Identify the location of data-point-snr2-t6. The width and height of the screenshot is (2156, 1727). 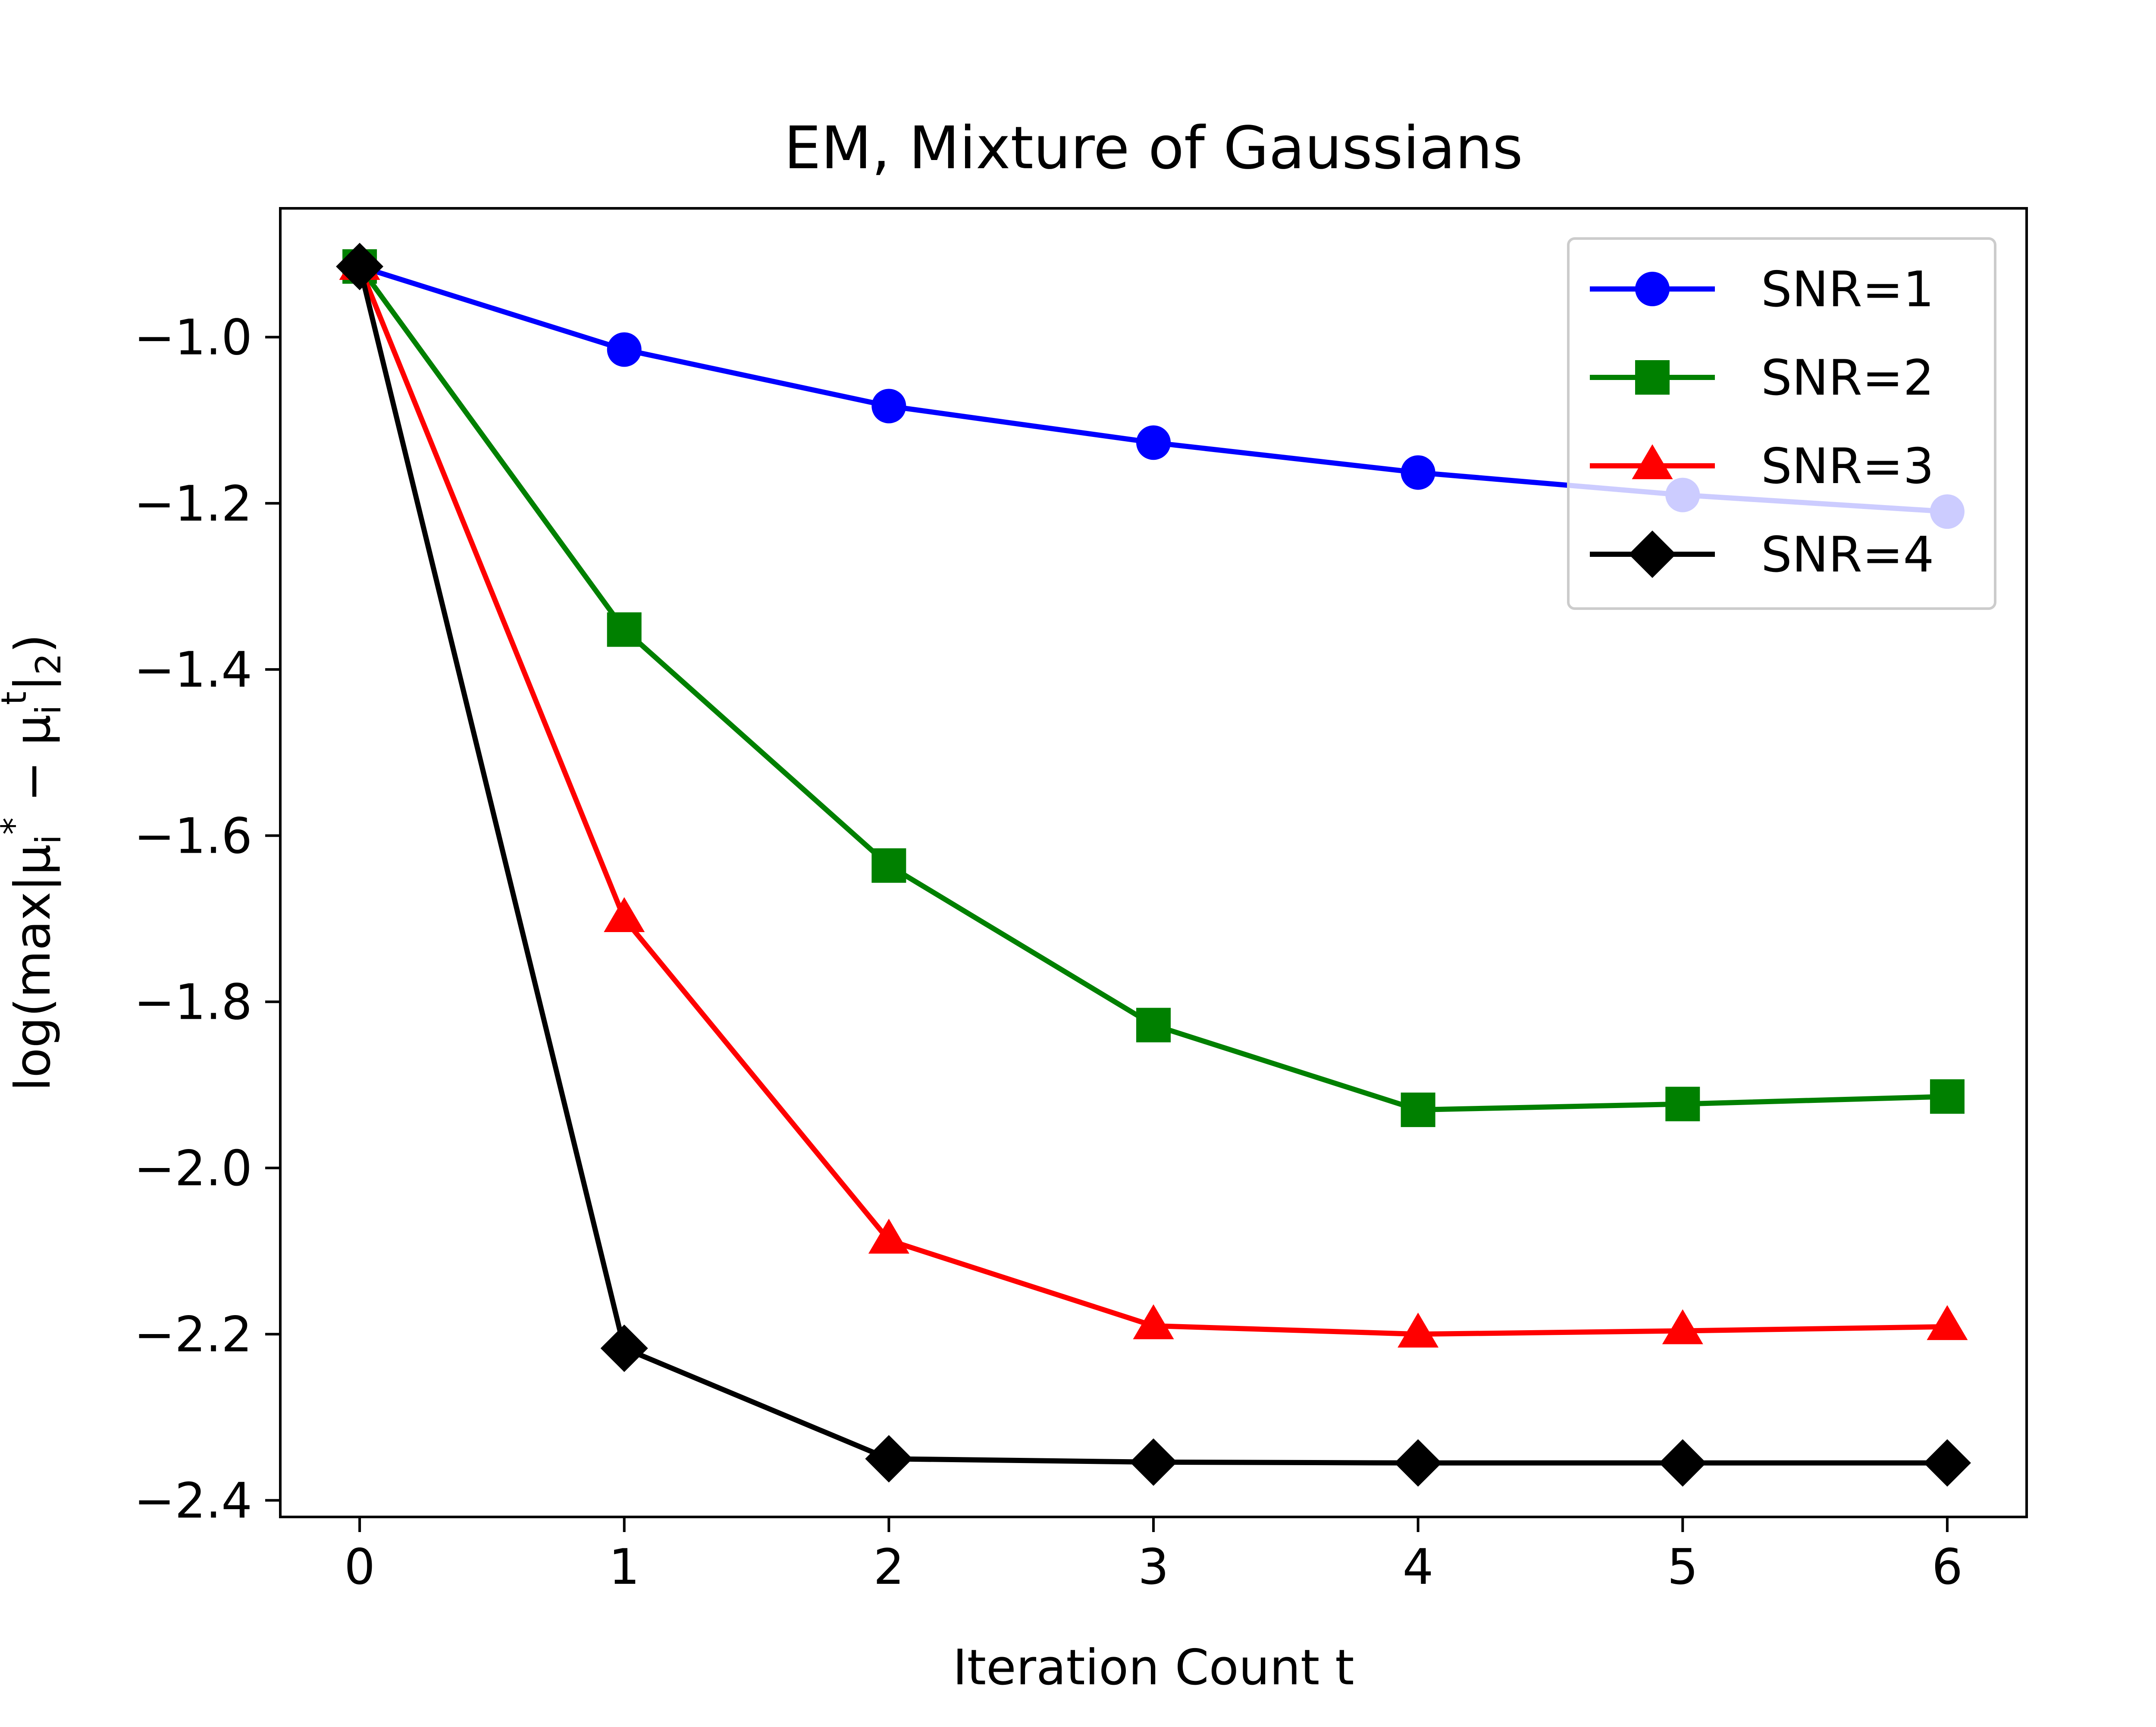
(1947, 1096).